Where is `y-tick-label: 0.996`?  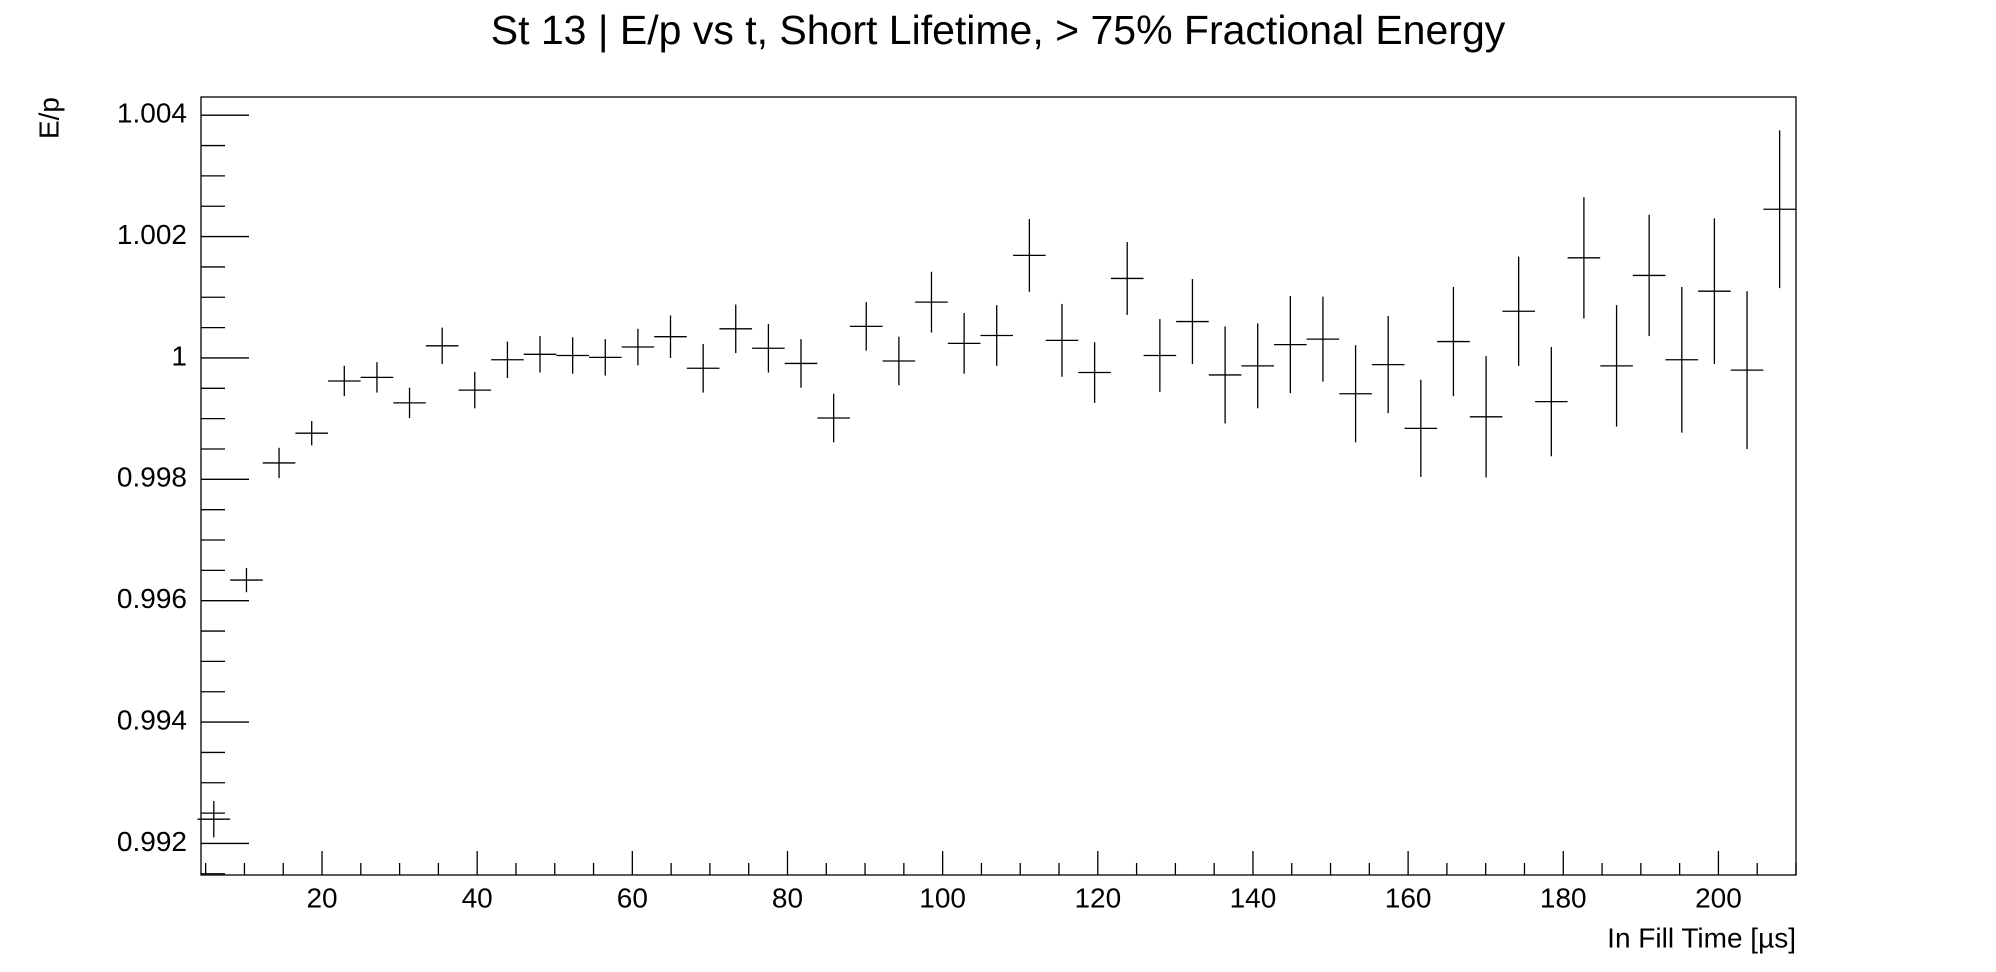
y-tick-label: 0.996 is located at coordinates (152, 598).